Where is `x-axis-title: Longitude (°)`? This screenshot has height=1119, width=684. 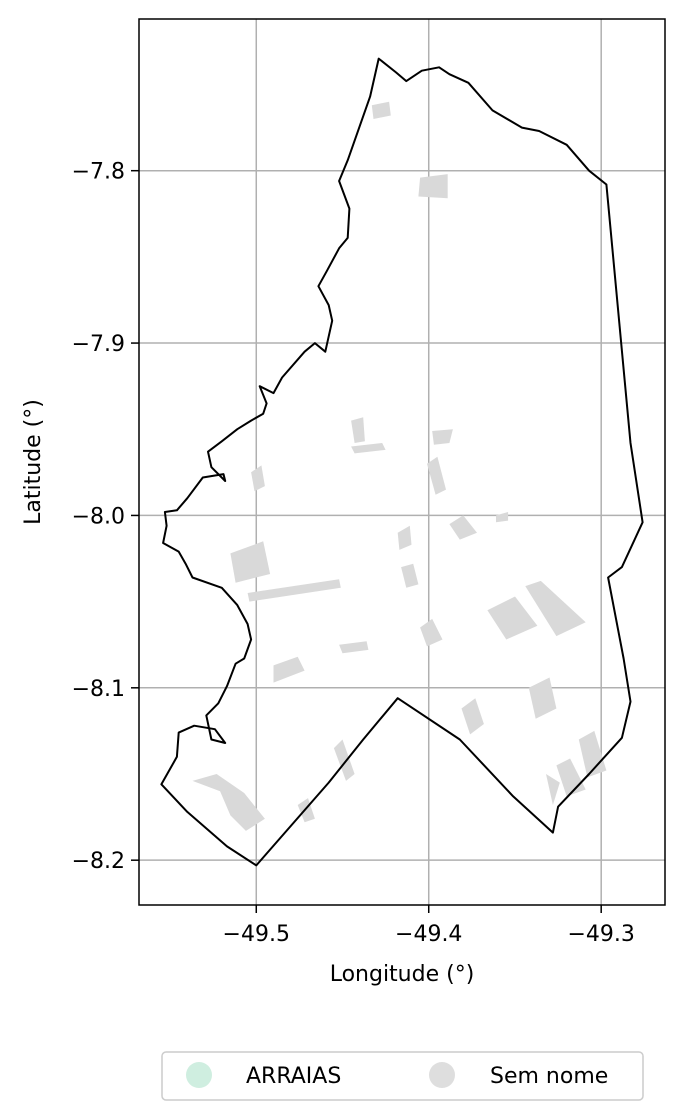
x-axis-title: Longitude (°) is located at coordinates (402, 974).